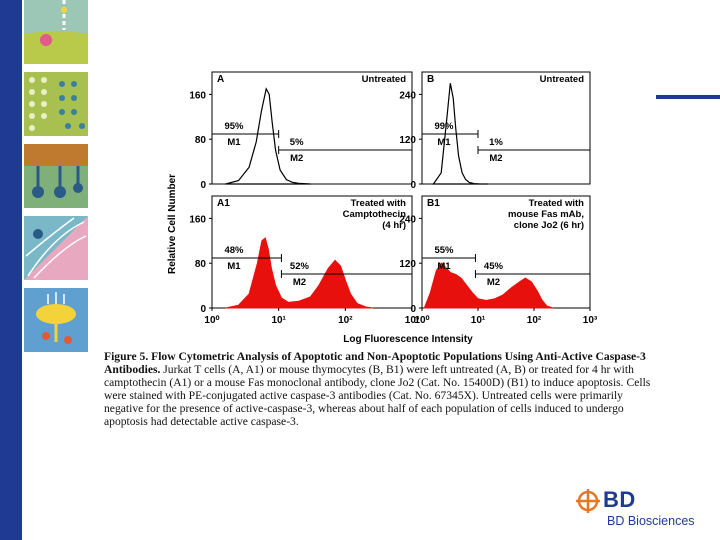 The width and height of the screenshot is (720, 540). I want to click on cytoskeleton-thumbnail, so click(56, 248).